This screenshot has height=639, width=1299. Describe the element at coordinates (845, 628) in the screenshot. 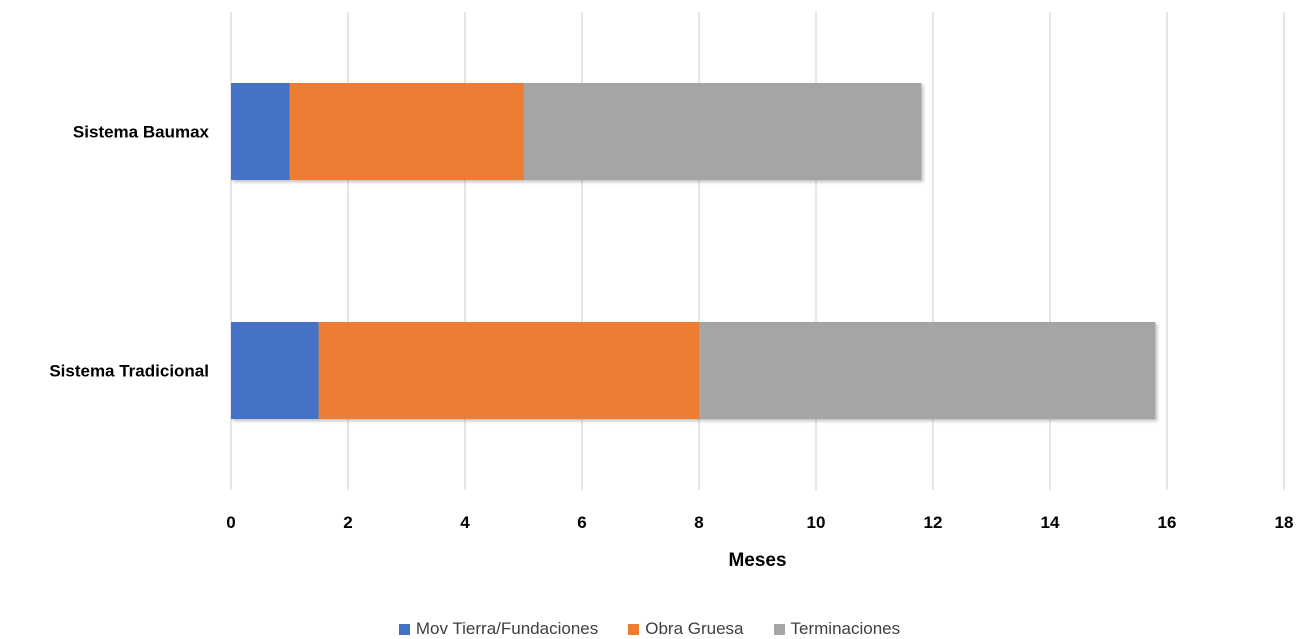

I see `legend-label: Terminaciones` at that location.